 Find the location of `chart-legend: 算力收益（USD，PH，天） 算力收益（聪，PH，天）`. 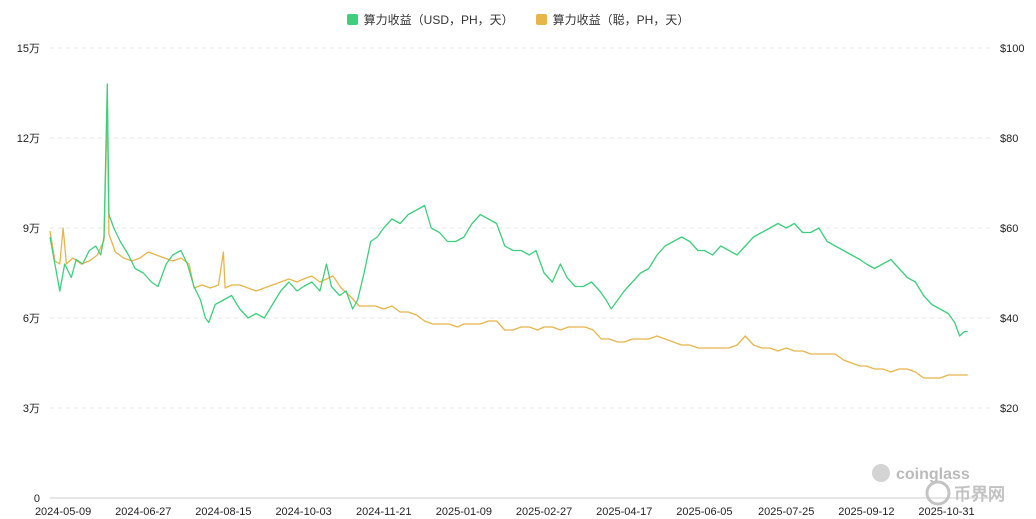

chart-legend: 算力收益（USD，PH，天） 算力收益（聪，PH，天） is located at coordinates (518, 19).